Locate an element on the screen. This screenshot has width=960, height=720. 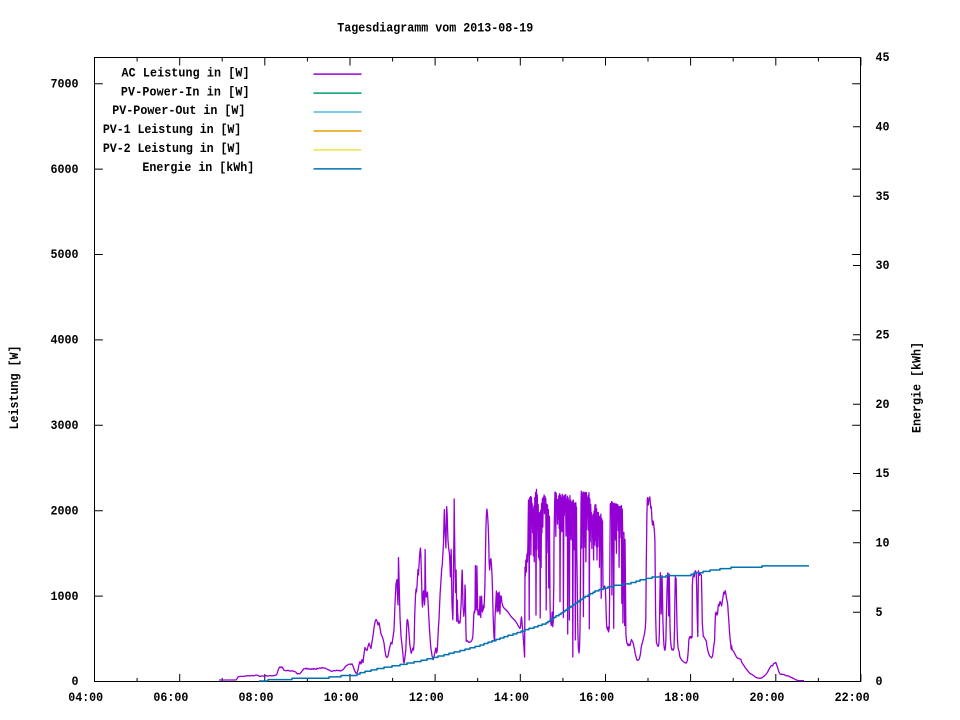
svg-text: AC Leistung in [W] is located at coordinates (186, 73).